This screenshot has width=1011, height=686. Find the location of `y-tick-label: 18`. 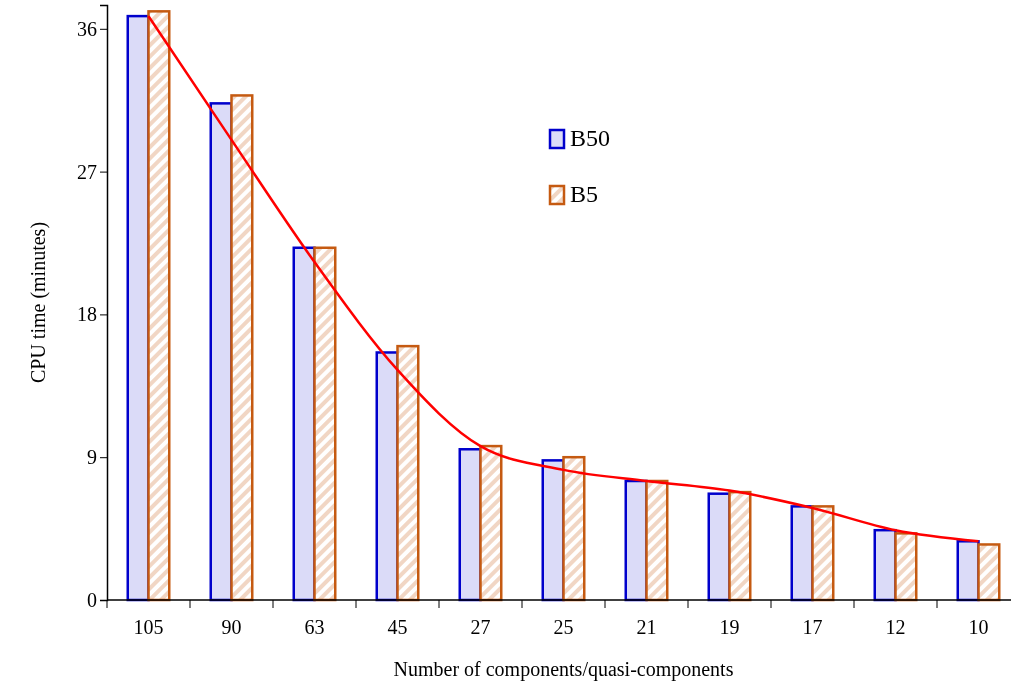

y-tick-label: 18 is located at coordinates (87, 314).